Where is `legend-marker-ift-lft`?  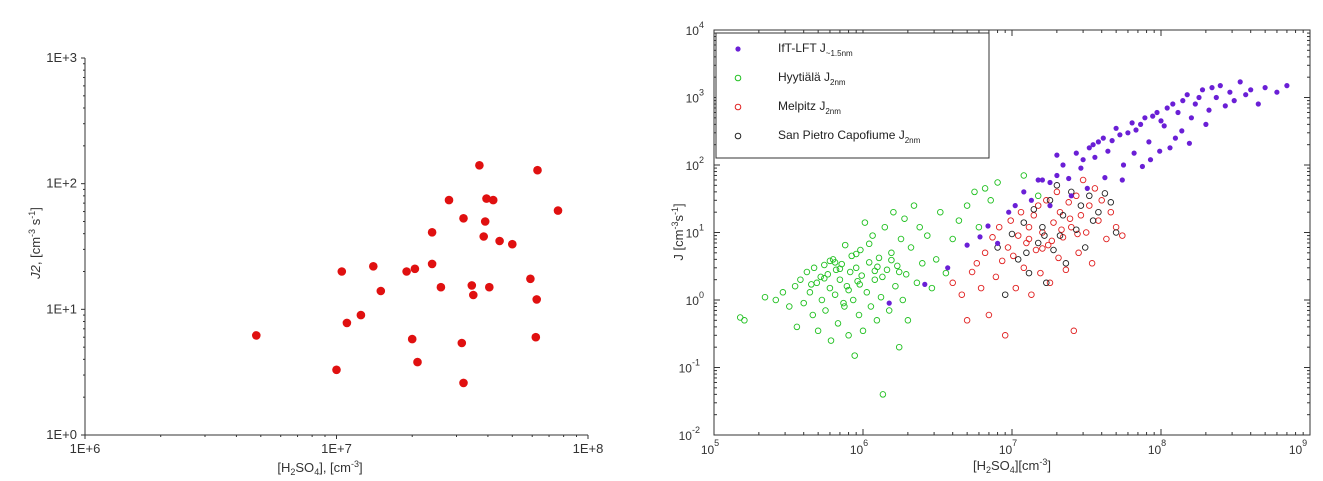
legend-marker-ift-lft is located at coordinates (738, 49).